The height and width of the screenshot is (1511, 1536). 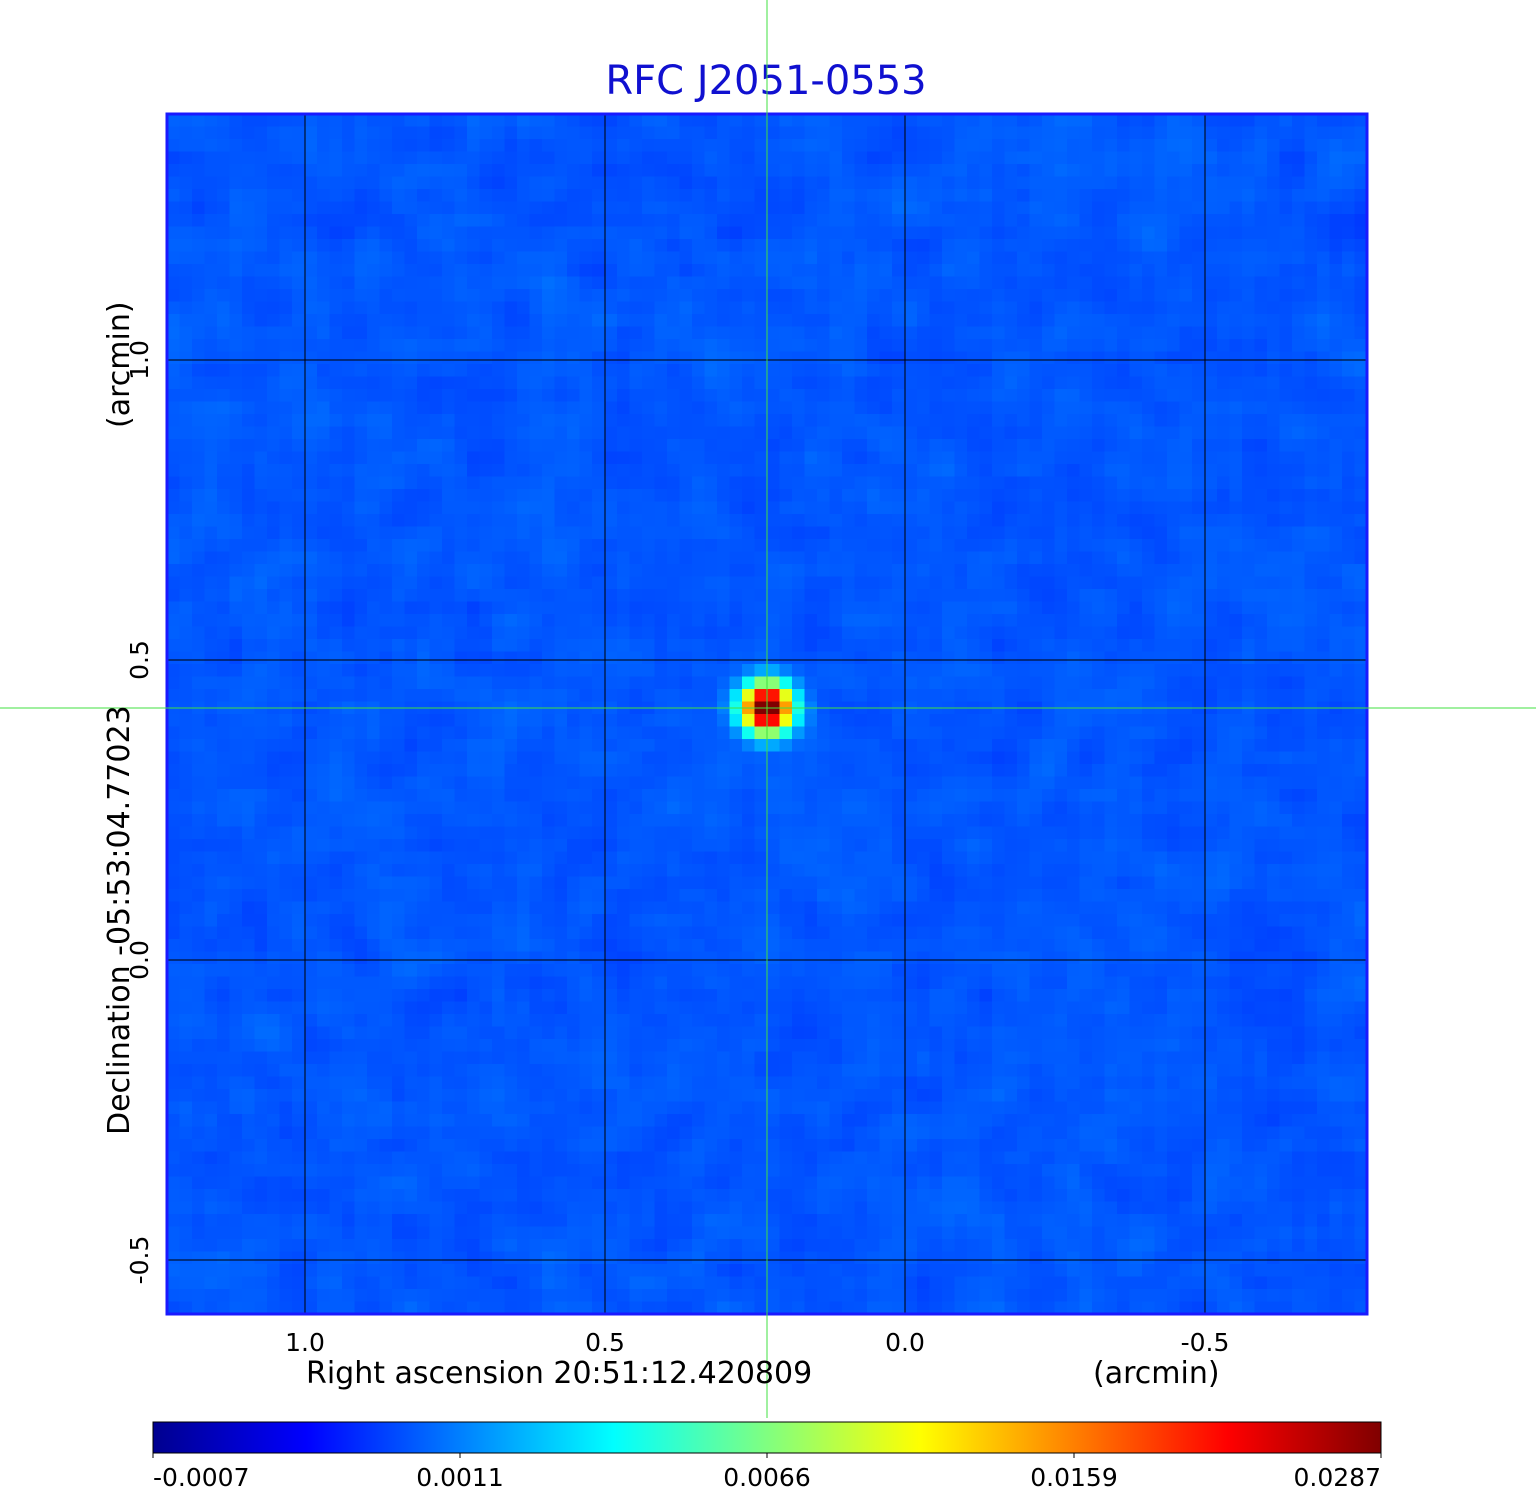 What do you see at coordinates (1073, 1477) in the screenshot?
I see `colorbar-tick-label: 0.0159` at bounding box center [1073, 1477].